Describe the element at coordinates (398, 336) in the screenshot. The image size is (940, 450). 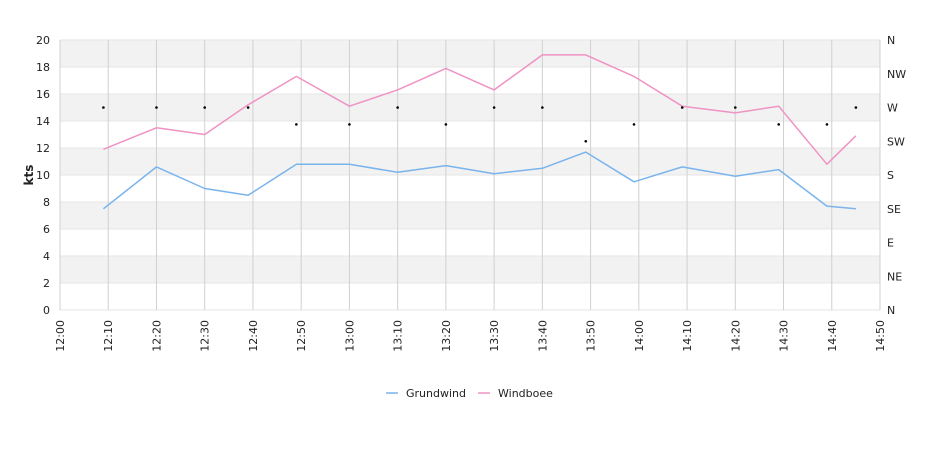
I see `x-tick-label: 13:10` at that location.